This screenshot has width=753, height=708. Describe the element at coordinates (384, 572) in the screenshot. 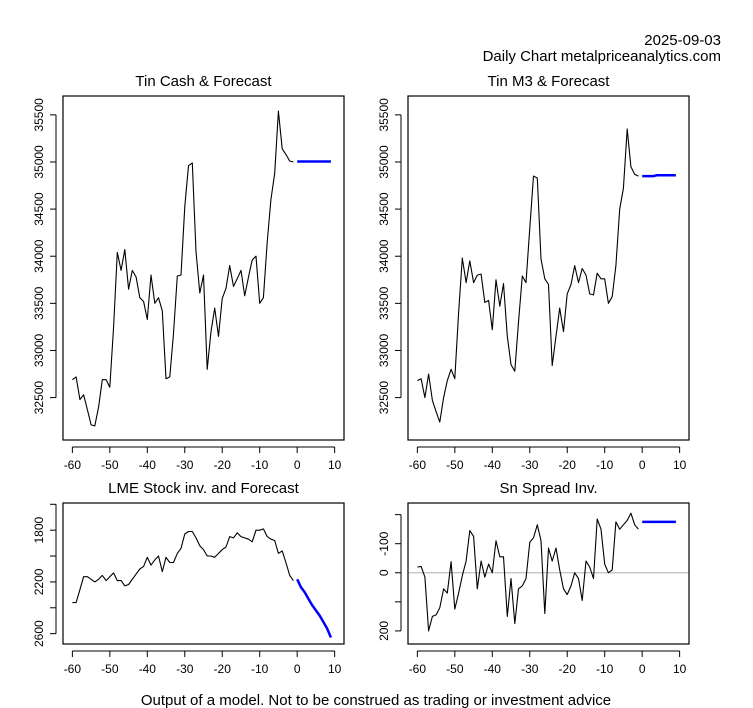

I see `y-tick-label: 0` at that location.